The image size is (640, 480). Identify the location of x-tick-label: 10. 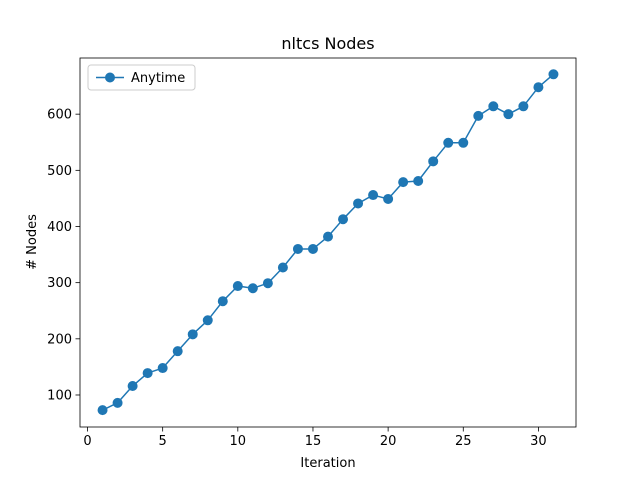
(238, 441).